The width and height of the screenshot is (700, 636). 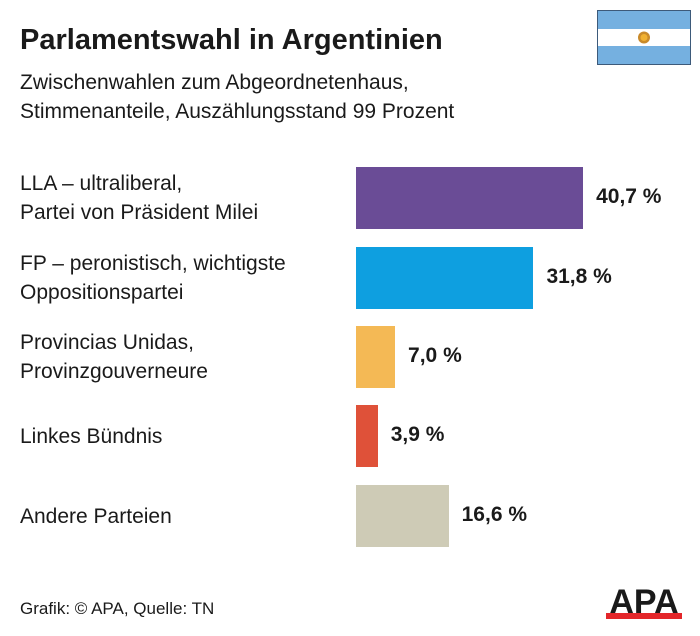 I want to click on category-label-line: Andere Parteien, so click(x=96, y=516).